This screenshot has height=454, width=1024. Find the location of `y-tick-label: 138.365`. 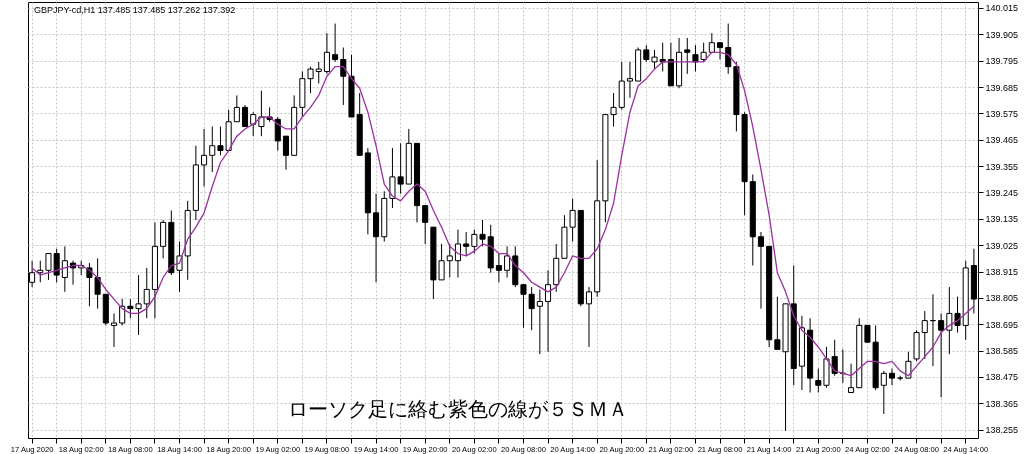

y-tick-label: 138.365 is located at coordinates (1002, 403).